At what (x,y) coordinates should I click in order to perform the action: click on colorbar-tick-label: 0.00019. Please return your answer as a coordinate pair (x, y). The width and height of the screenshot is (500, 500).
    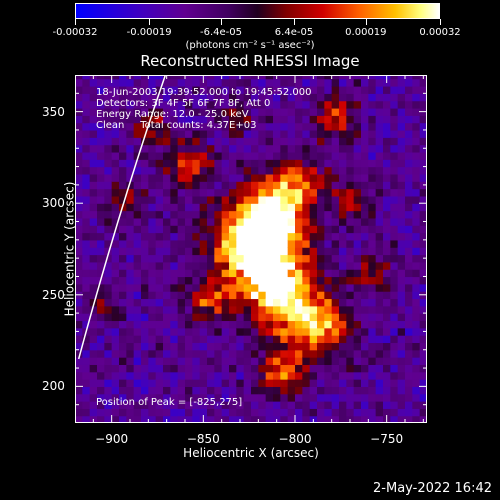
    Looking at the image, I should click on (366, 32).